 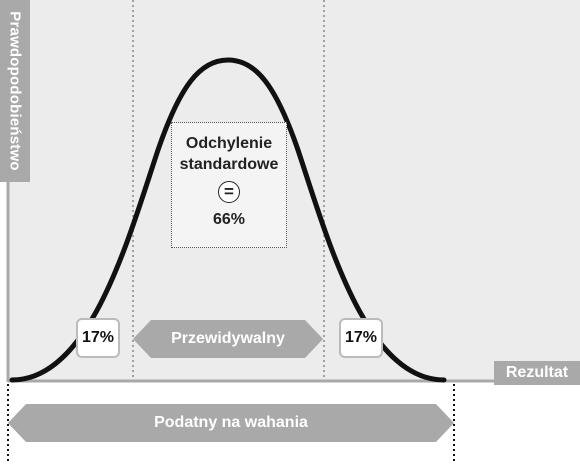 I want to click on left-tail-percent: 17%, so click(x=98, y=338).